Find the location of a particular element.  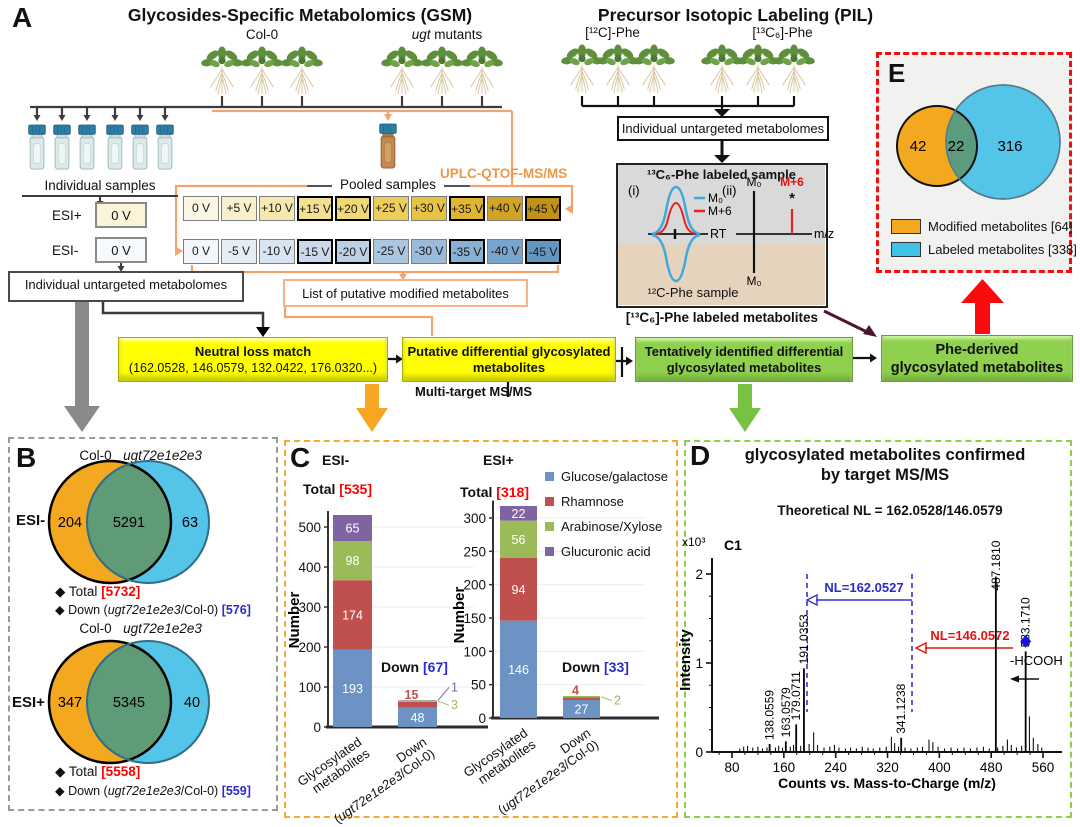

venn-e-overlap-value: 22 is located at coordinates (956, 146).